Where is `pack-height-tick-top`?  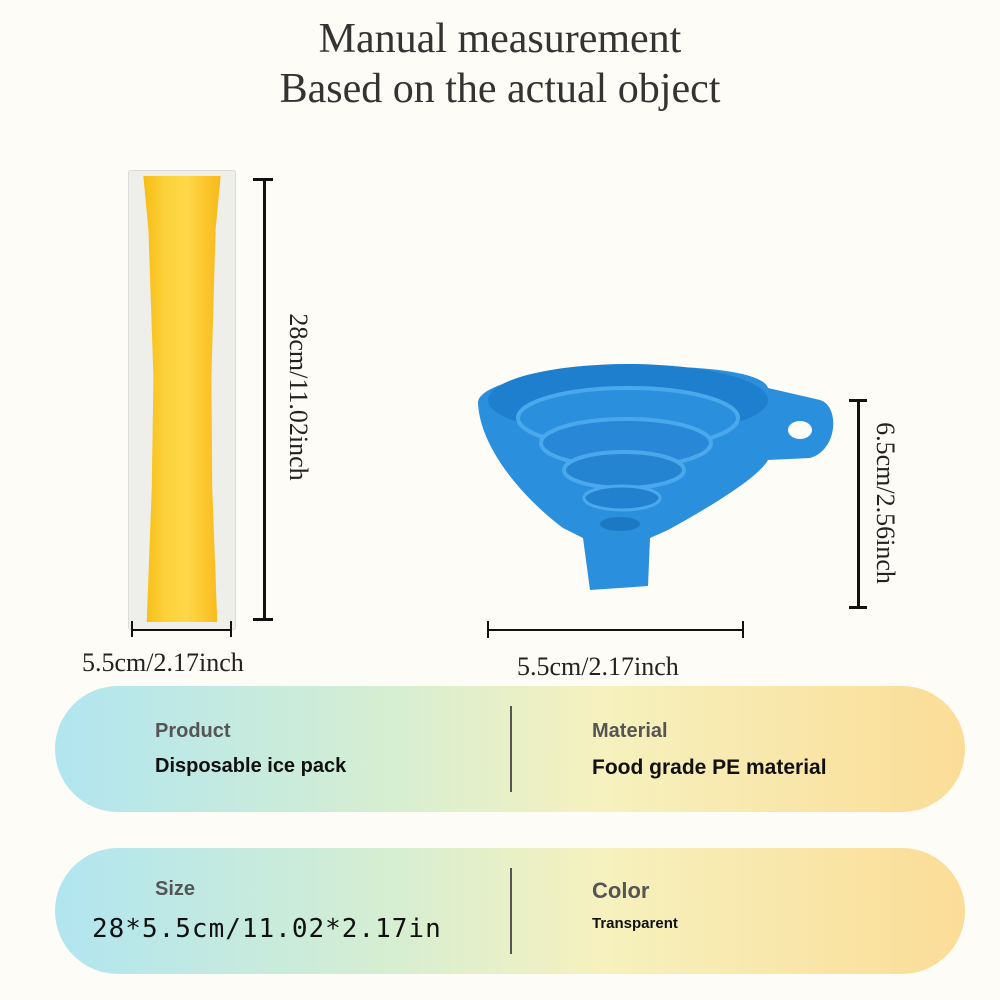
pack-height-tick-top is located at coordinates (263, 179).